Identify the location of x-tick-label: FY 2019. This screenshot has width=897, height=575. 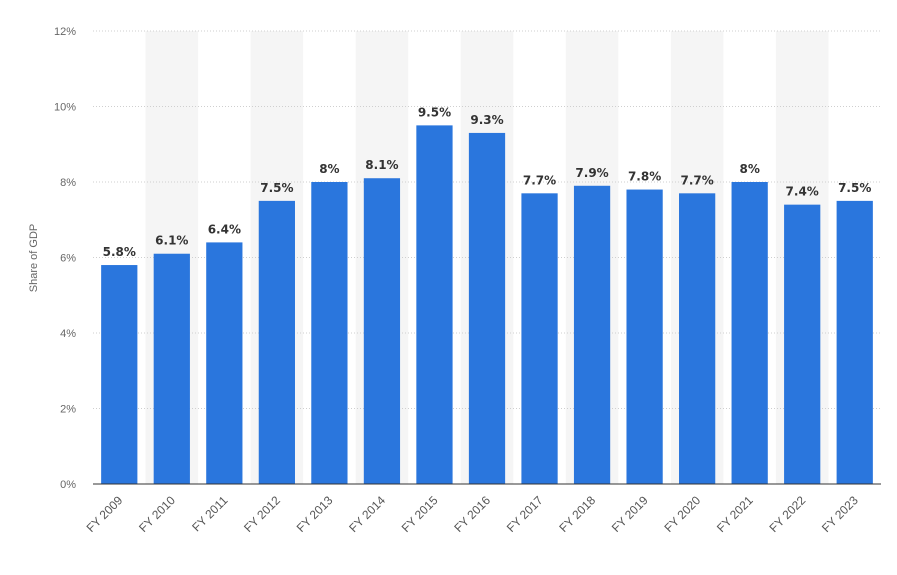
(630, 514).